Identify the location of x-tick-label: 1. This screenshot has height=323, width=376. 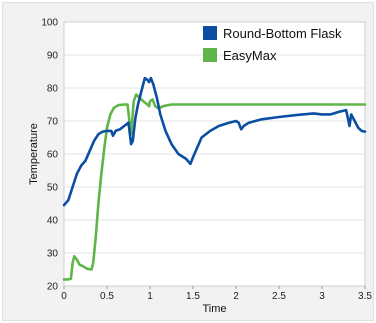
(150, 296).